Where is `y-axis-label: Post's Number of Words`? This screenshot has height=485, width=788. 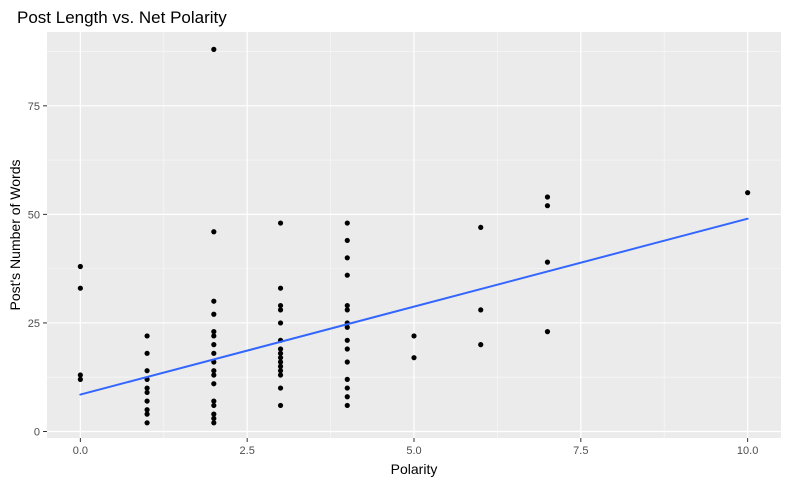 y-axis-label: Post's Number of Words is located at coordinates (15, 234).